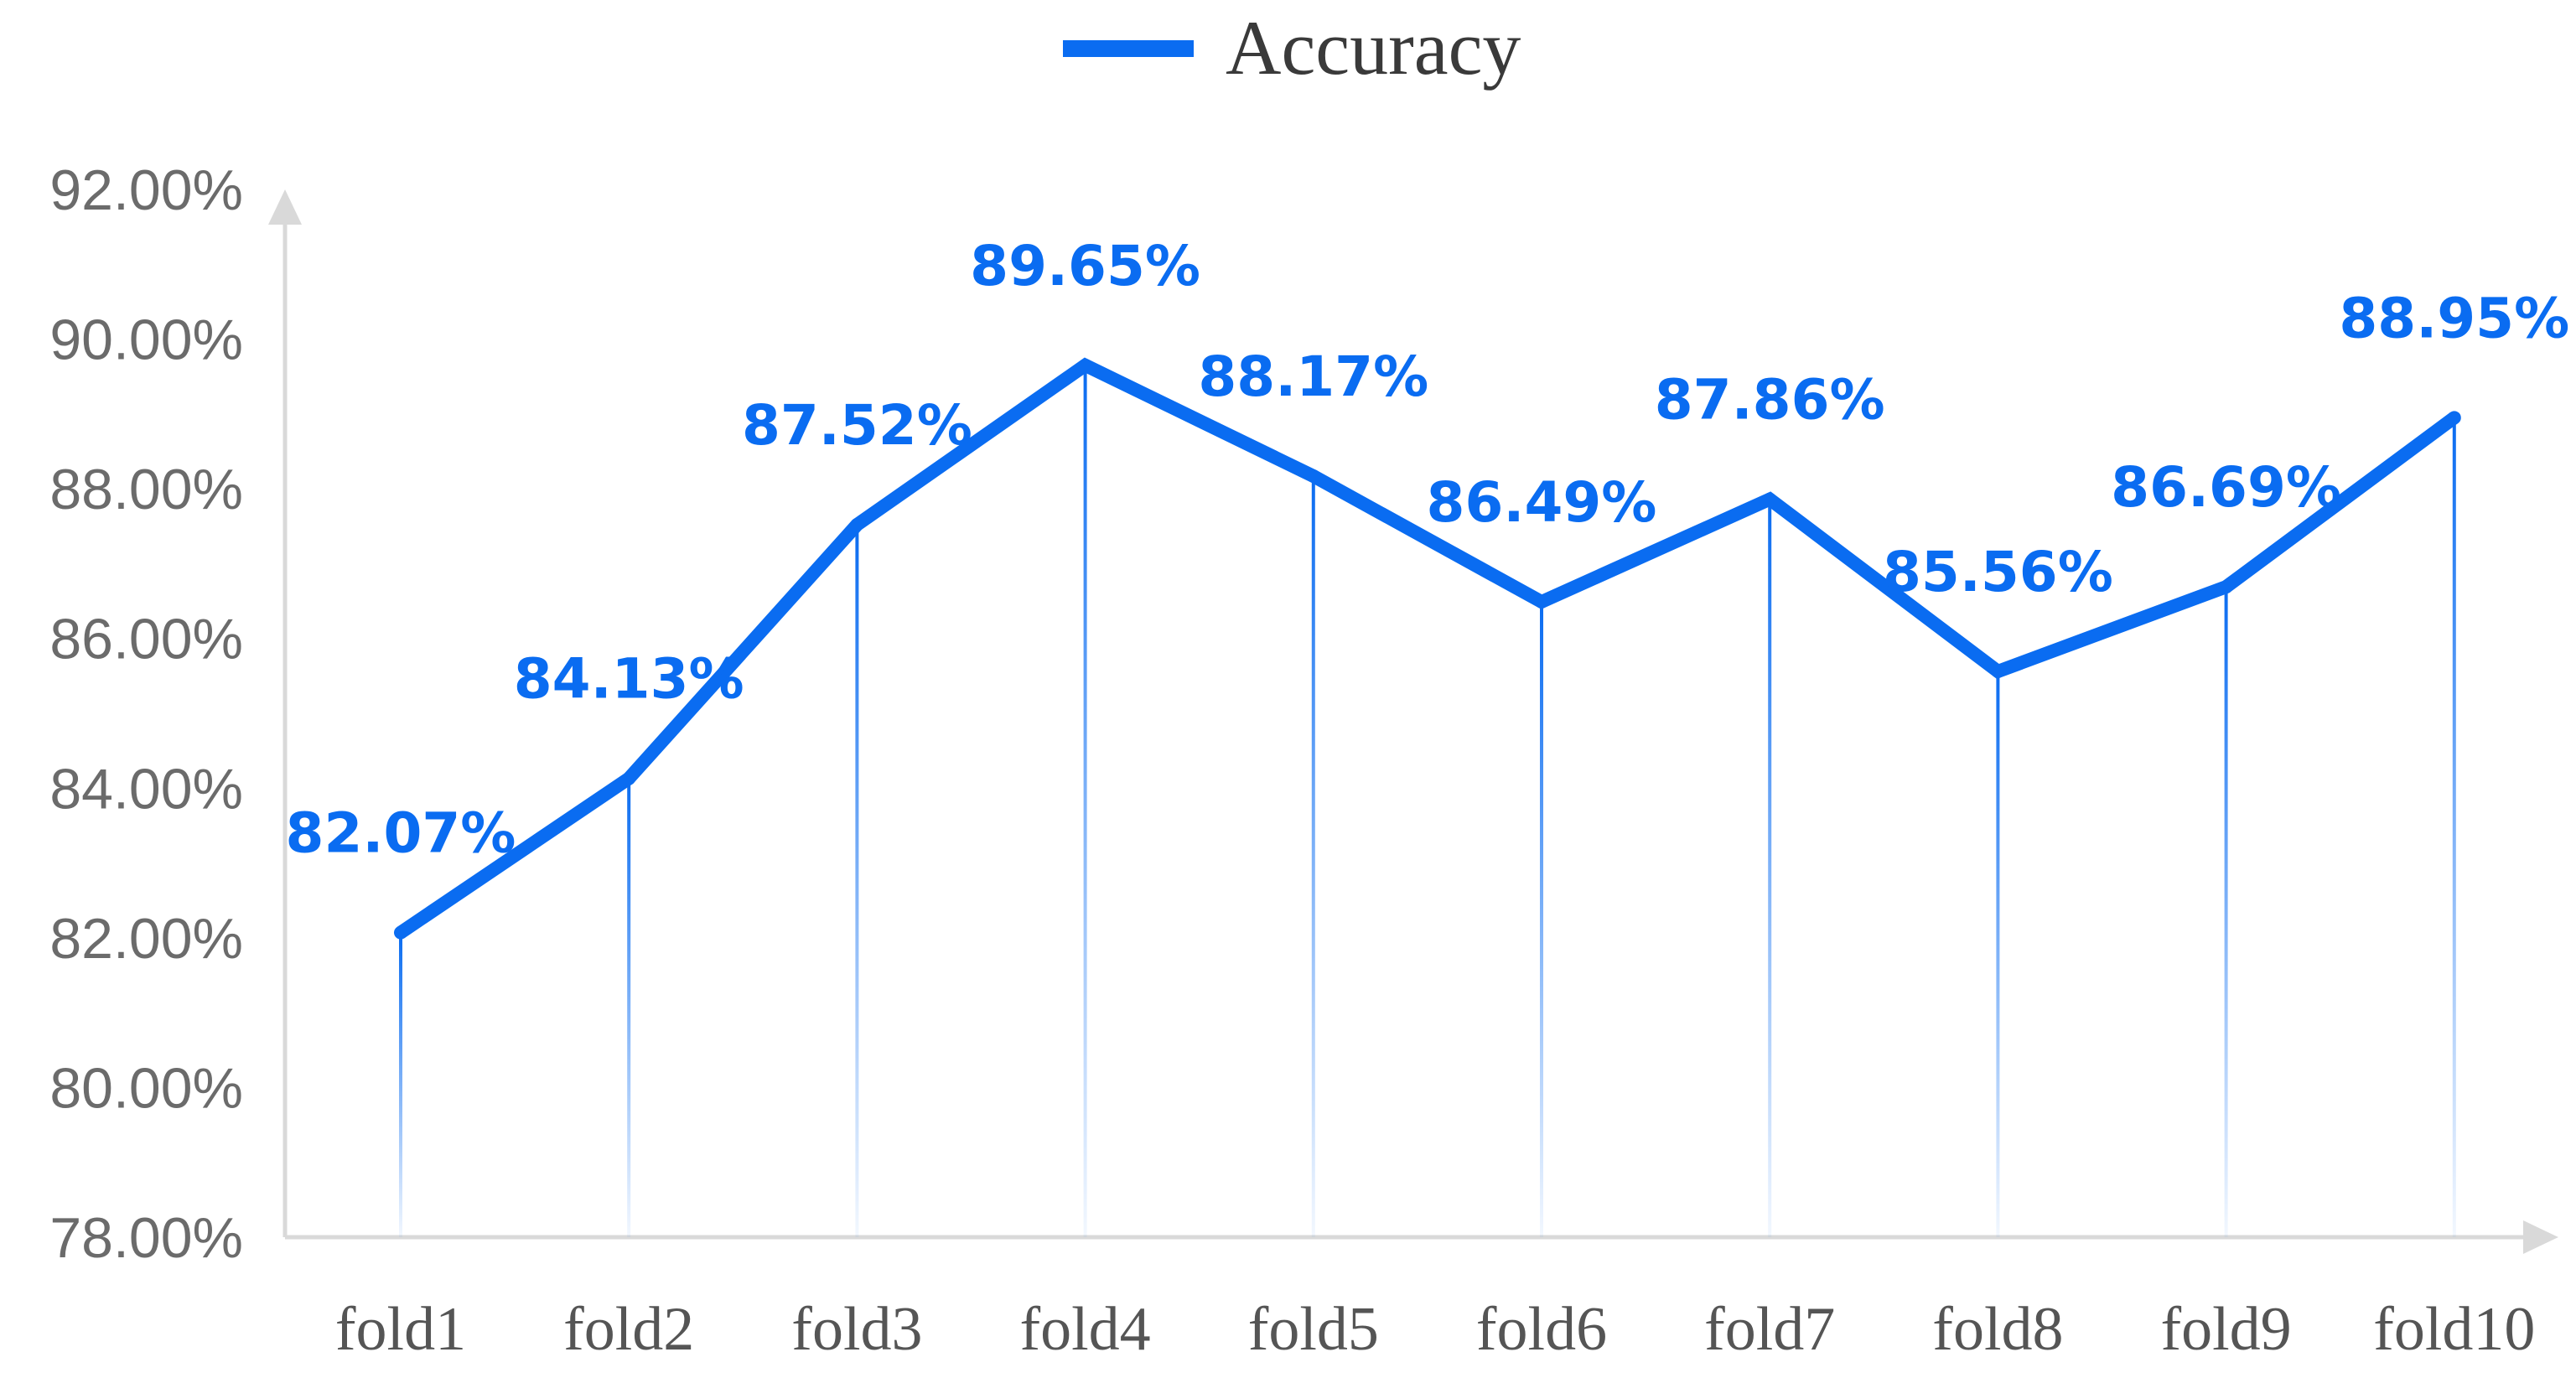  I want to click on y-tick-label: 84.00%, so click(146, 789).